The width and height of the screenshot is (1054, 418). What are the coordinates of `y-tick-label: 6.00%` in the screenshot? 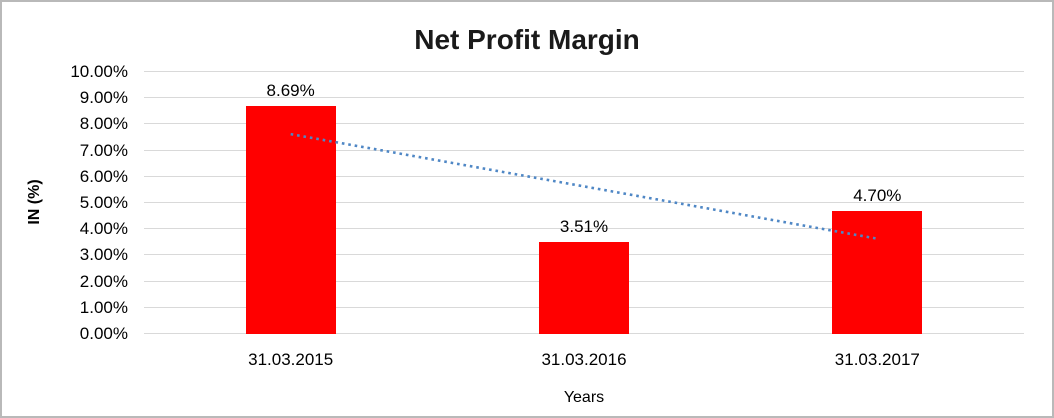 It's located at (103, 176).